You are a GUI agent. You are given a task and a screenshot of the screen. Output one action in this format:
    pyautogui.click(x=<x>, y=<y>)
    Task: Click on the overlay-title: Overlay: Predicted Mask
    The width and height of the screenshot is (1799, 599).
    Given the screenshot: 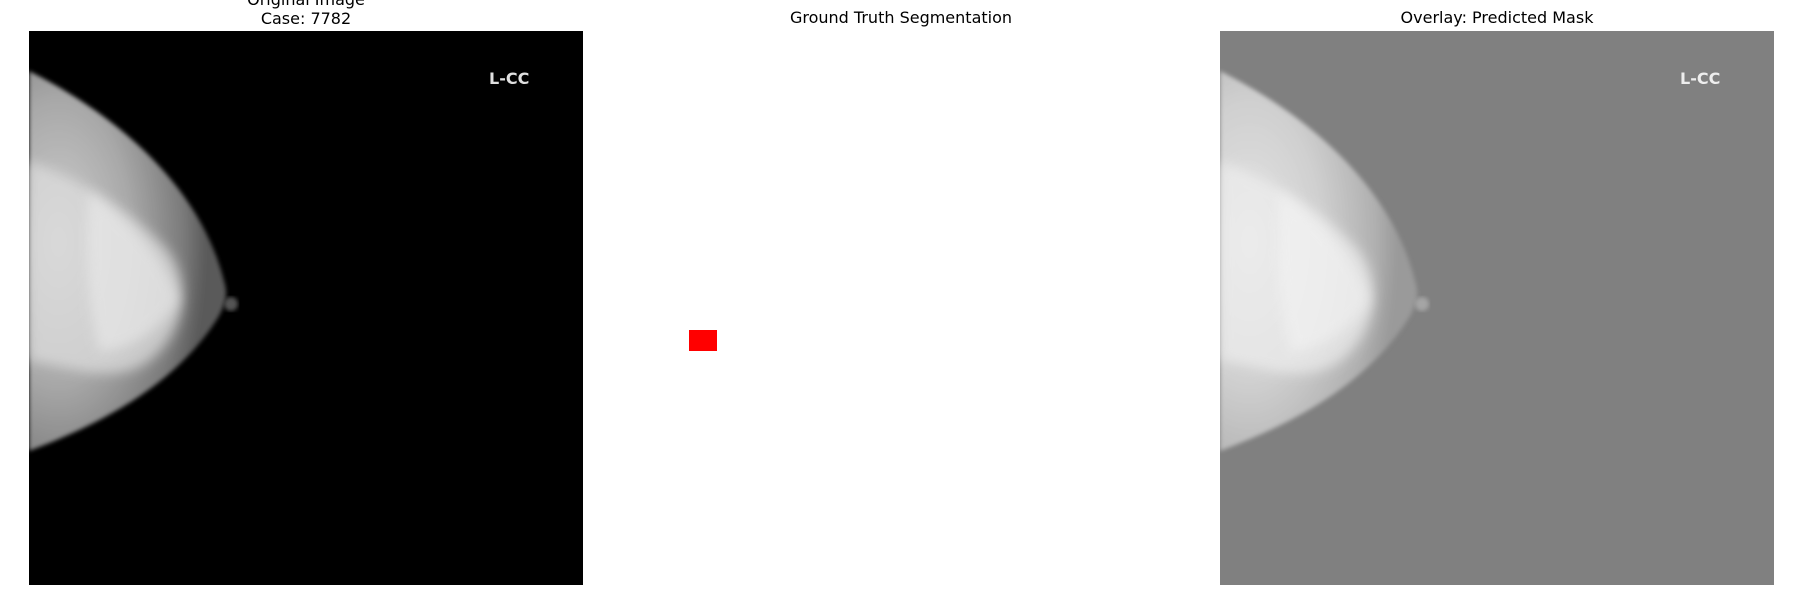 What is the action you would take?
    pyautogui.click(x=1497, y=17)
    